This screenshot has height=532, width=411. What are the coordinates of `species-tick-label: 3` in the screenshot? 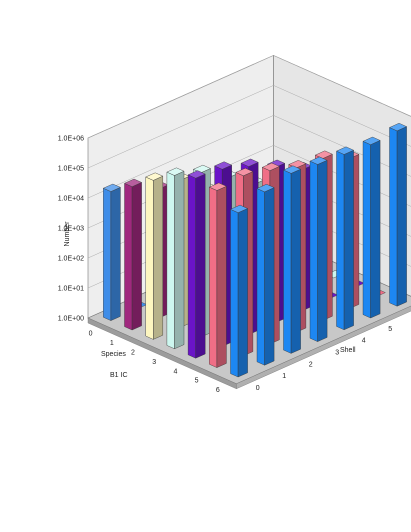 It's located at (154, 362).